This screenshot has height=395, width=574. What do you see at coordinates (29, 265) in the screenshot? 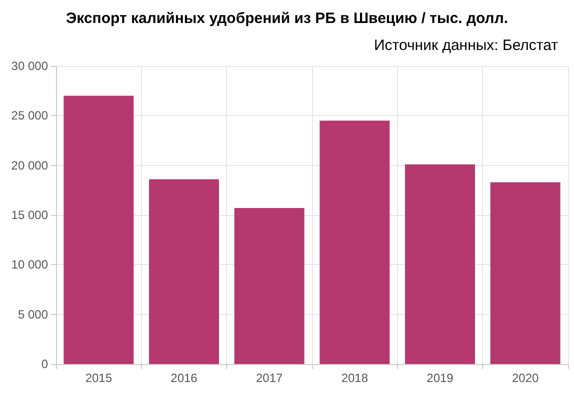
I see `y-tick-label: 10 000` at bounding box center [29, 265].